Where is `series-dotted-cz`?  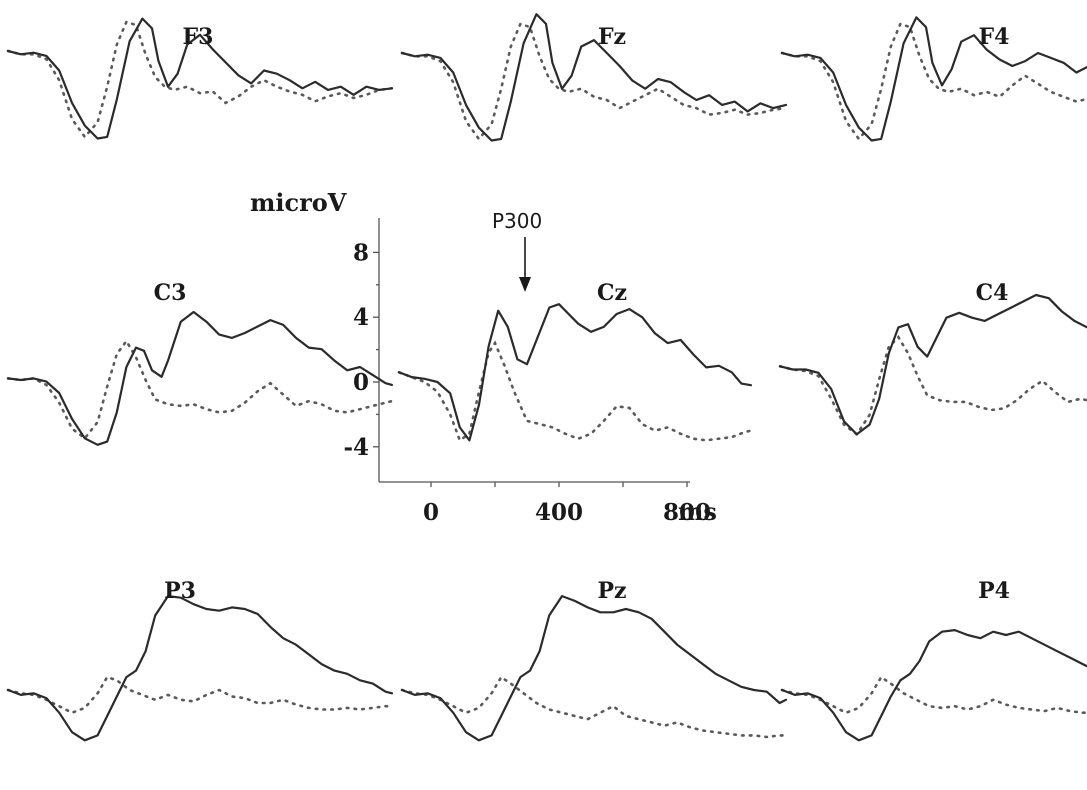
series-dotted-cz is located at coordinates (575, 391).